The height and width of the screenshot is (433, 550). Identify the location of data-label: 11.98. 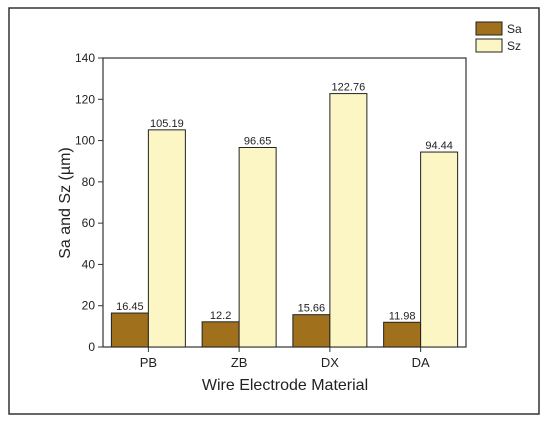
(402, 316).